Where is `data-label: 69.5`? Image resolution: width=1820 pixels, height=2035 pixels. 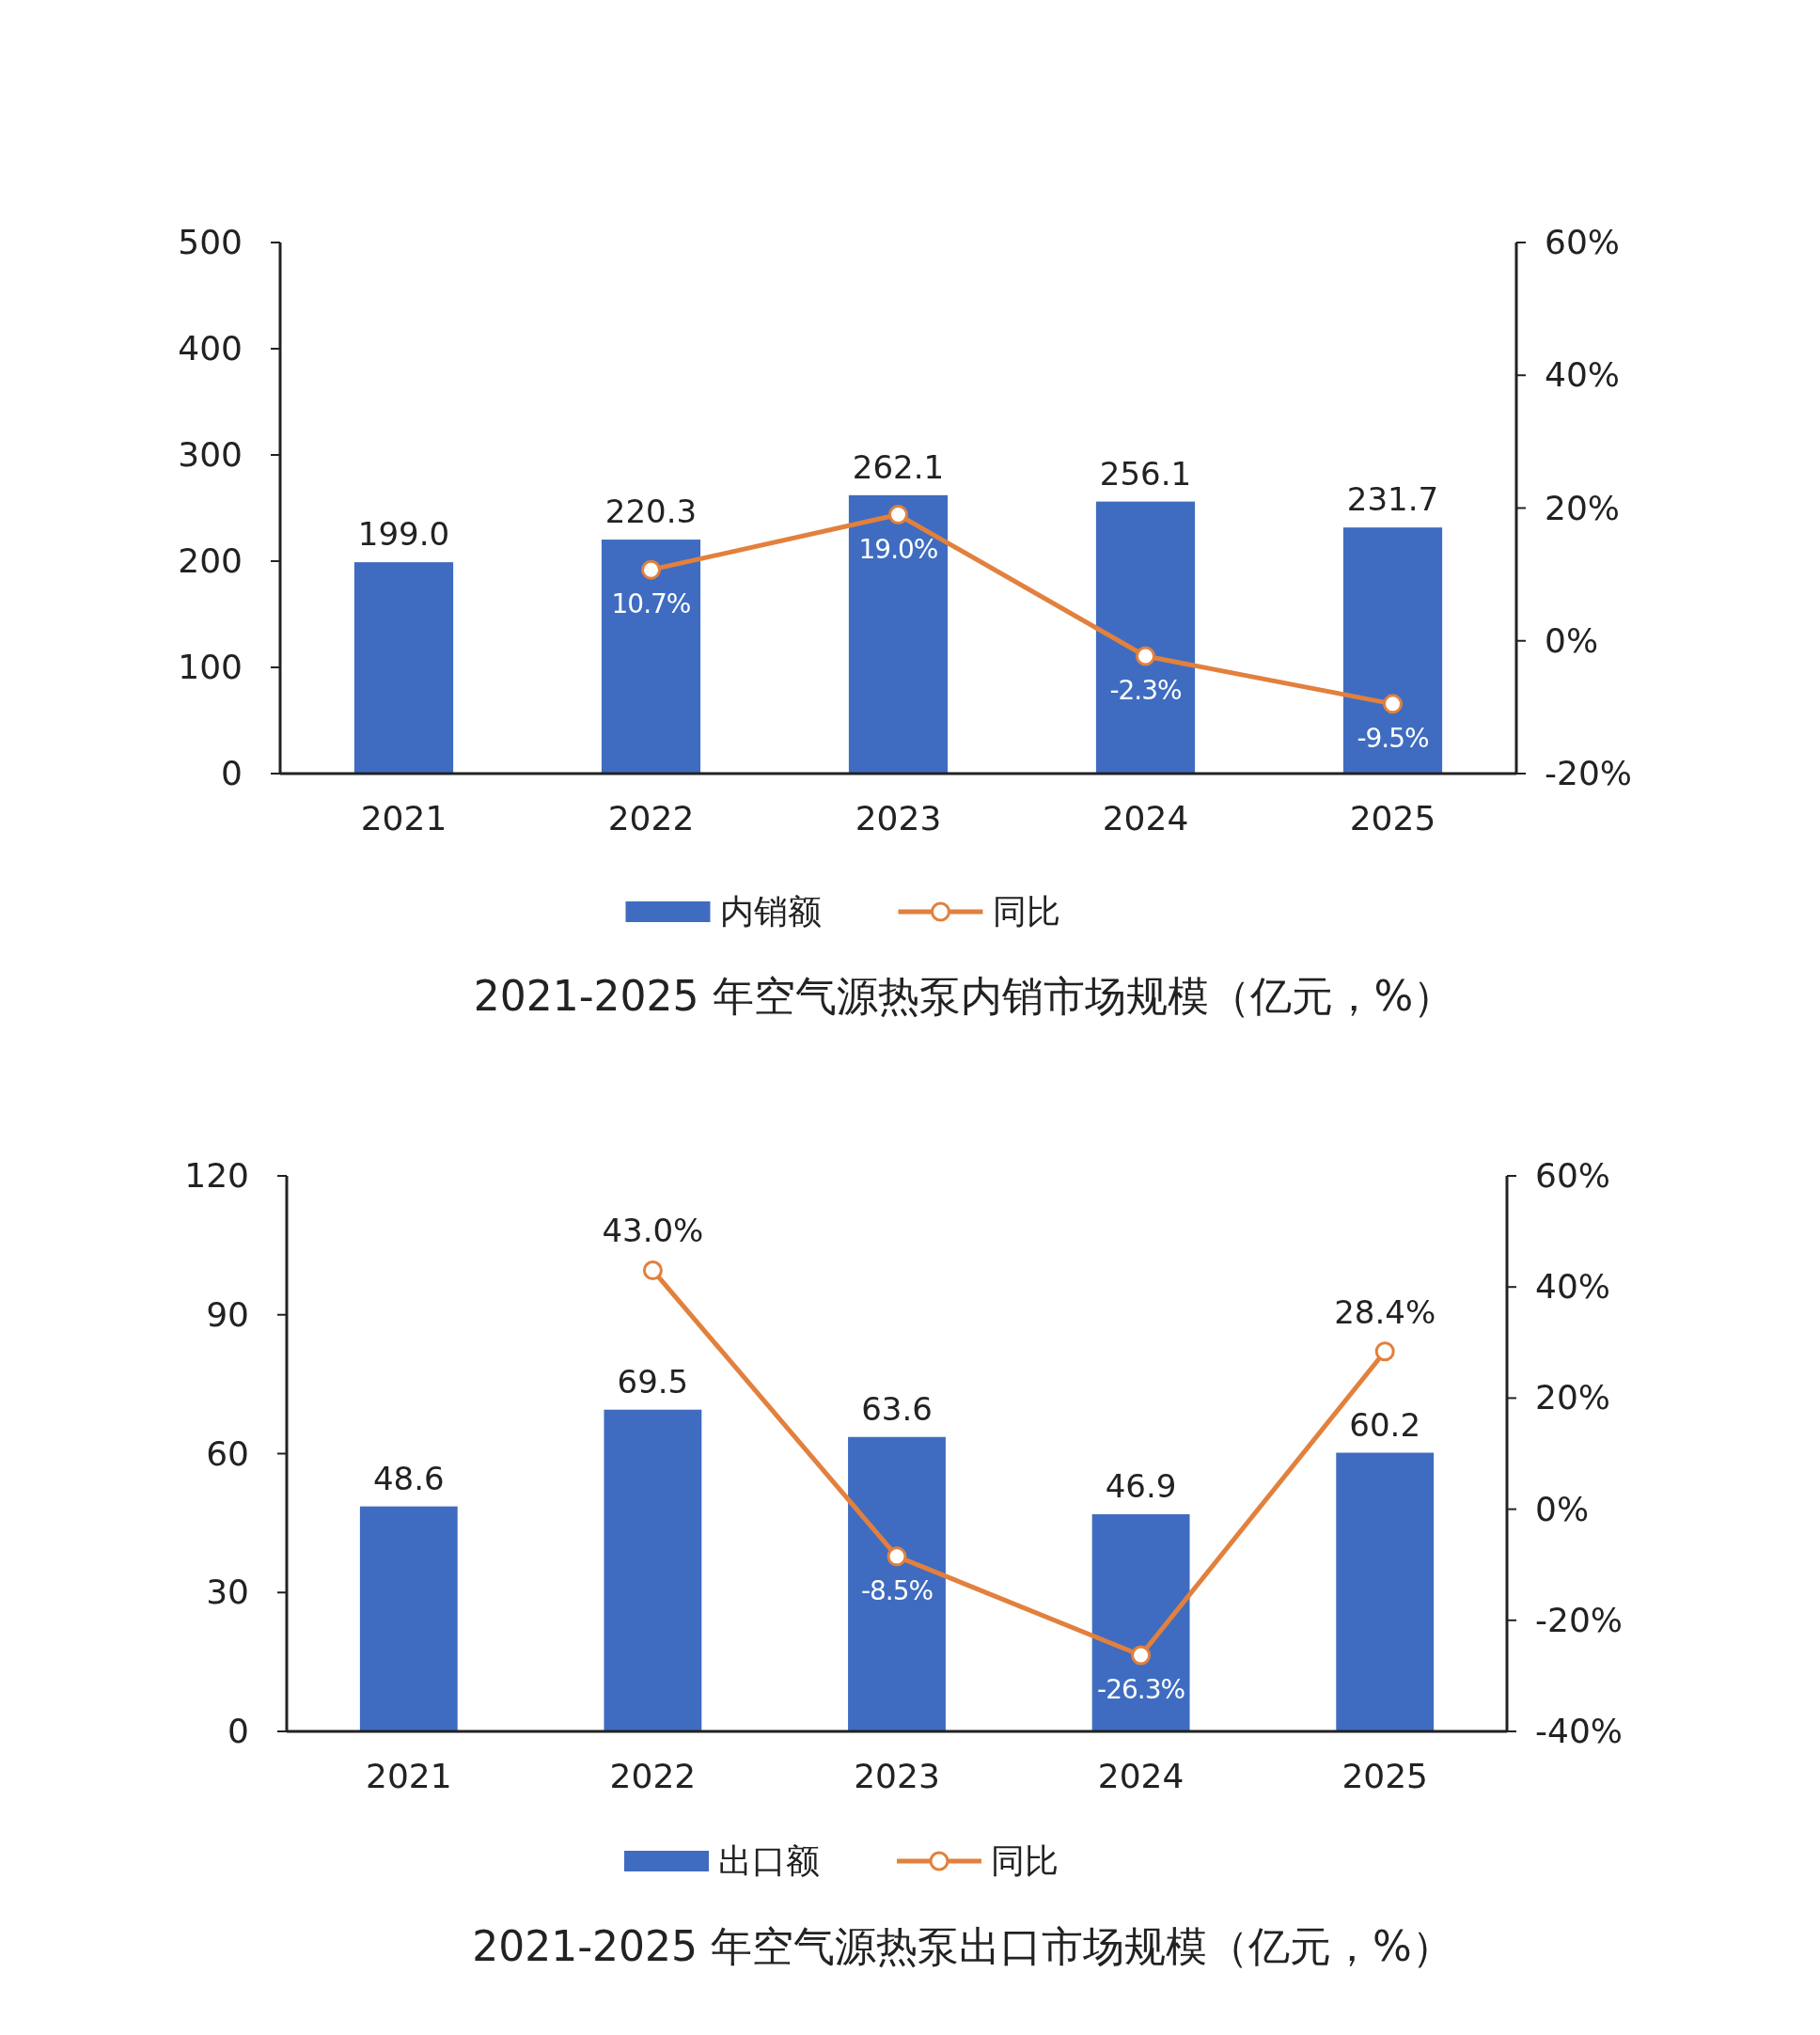
data-label: 69.5 is located at coordinates (653, 1381).